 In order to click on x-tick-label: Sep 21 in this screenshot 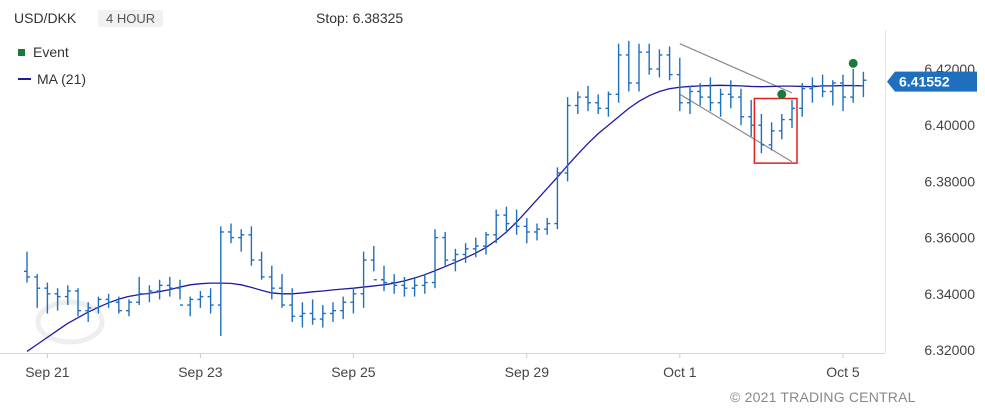, I will do `click(47, 372)`.